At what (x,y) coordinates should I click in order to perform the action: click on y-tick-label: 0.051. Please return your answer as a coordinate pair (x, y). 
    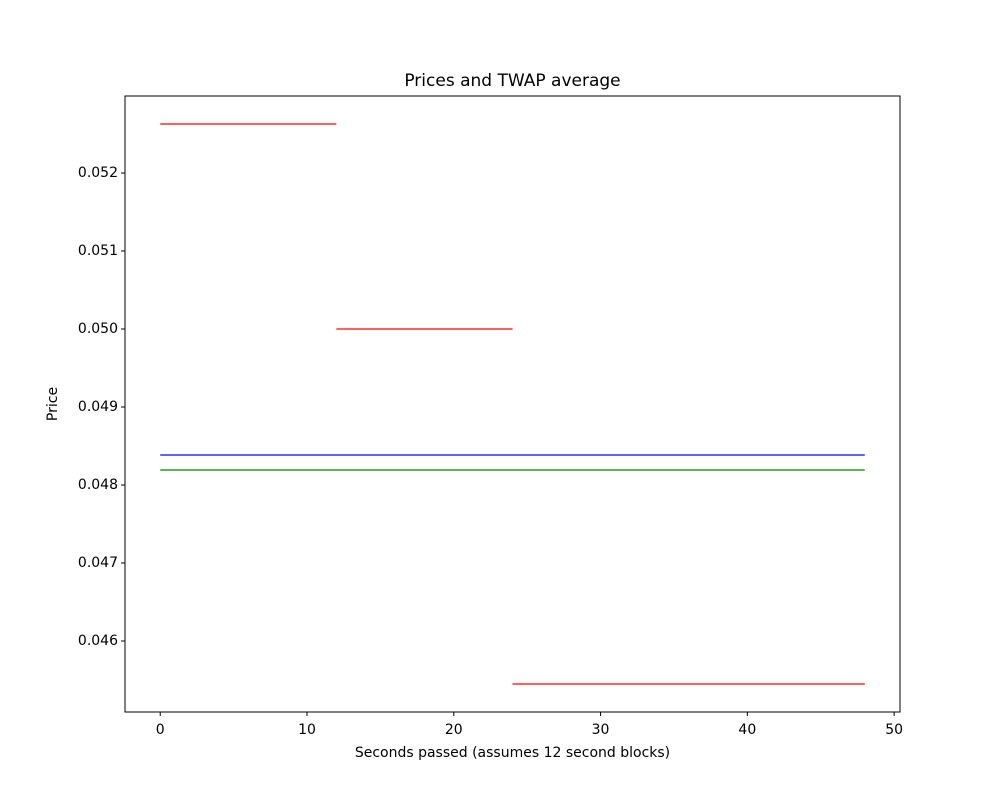
    Looking at the image, I should click on (98, 251).